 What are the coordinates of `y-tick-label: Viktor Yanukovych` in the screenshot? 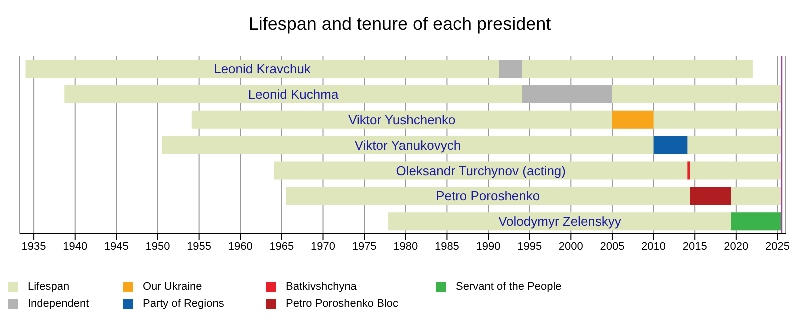 It's located at (408, 145).